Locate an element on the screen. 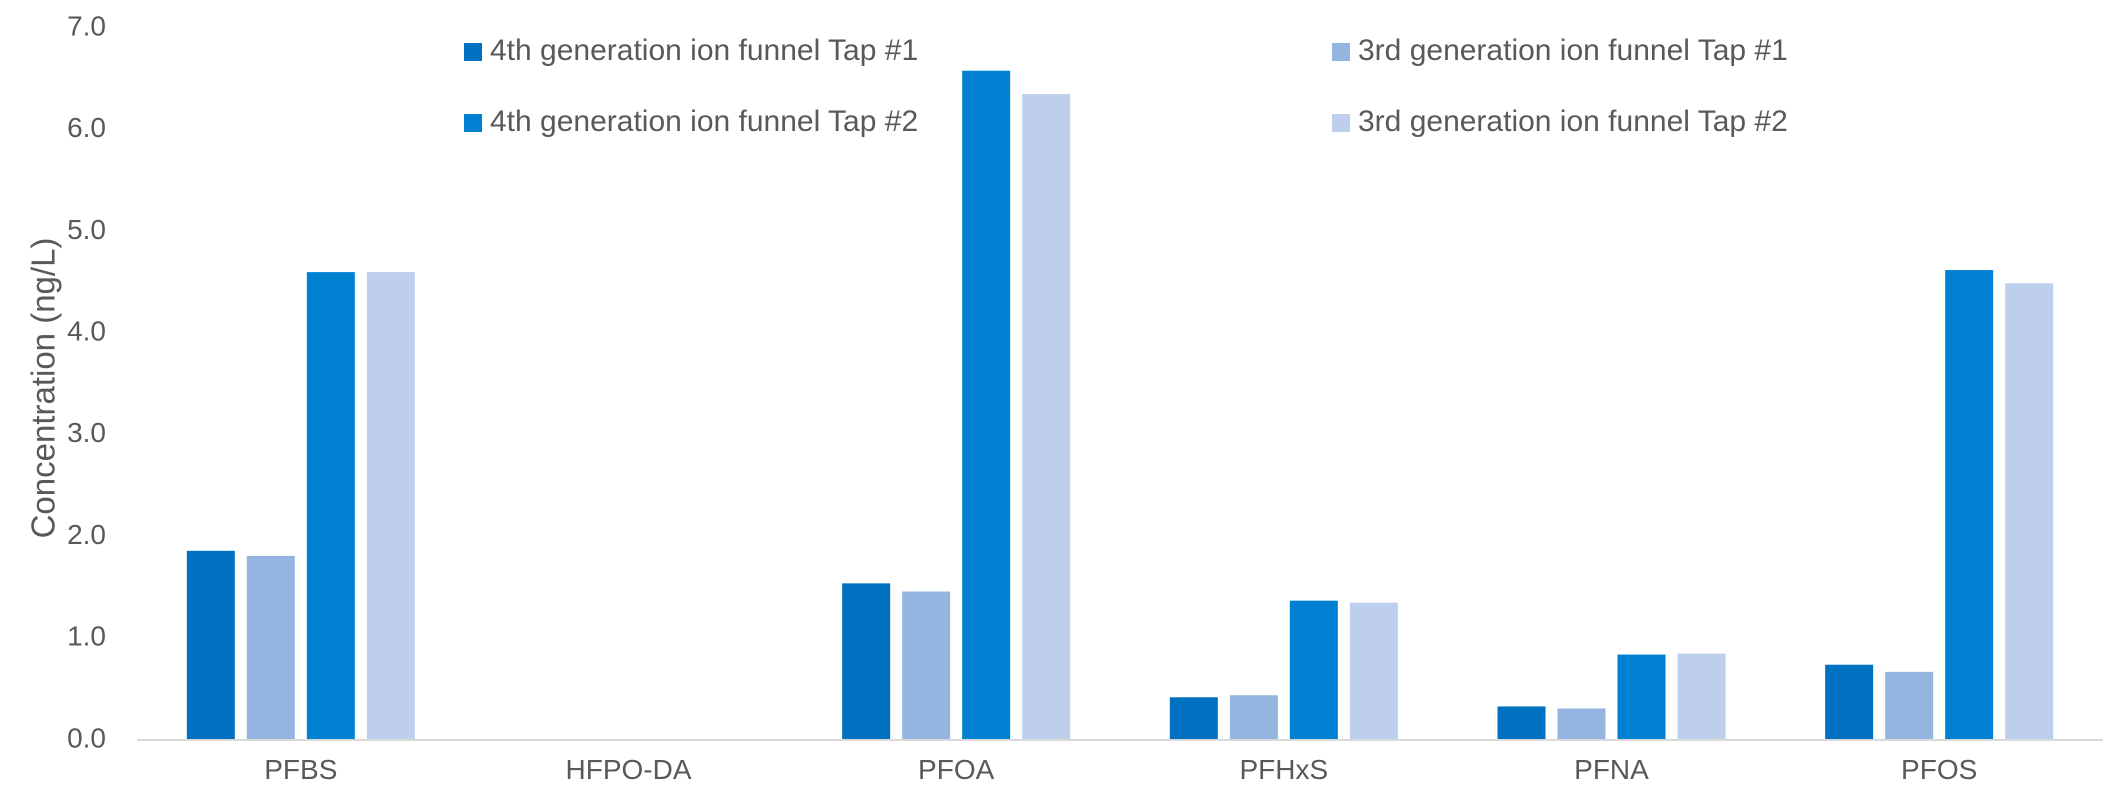 The width and height of the screenshot is (2103, 798). y-tick-label: 6.0 is located at coordinates (86, 127).